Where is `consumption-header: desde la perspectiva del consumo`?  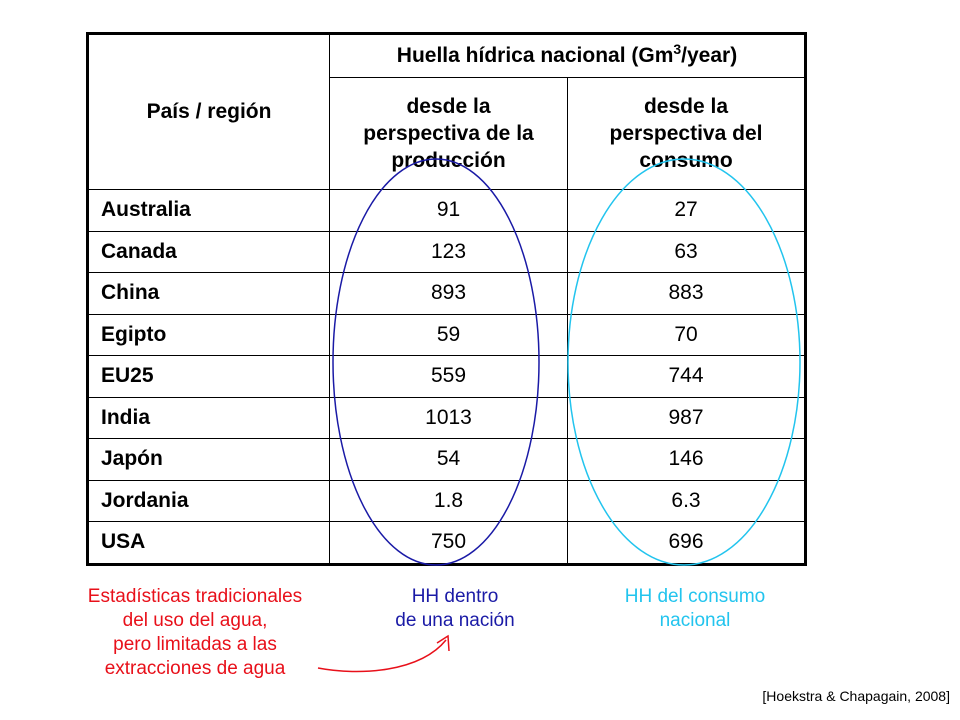
consumption-header: desde la perspectiva del consumo is located at coordinates (686, 133).